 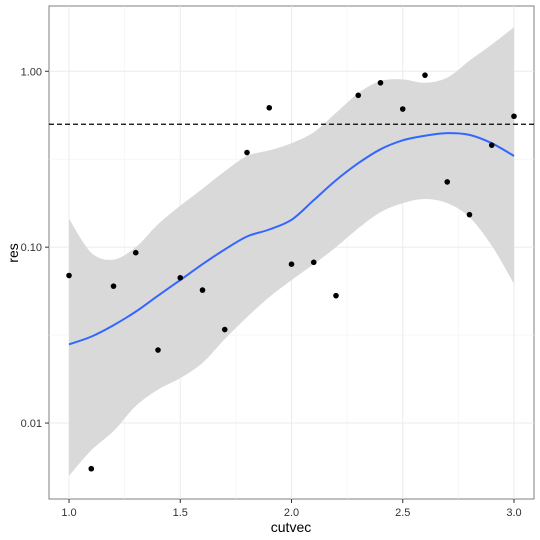 What do you see at coordinates (31, 424) in the screenshot?
I see `y-tick-label: 0.01` at bounding box center [31, 424].